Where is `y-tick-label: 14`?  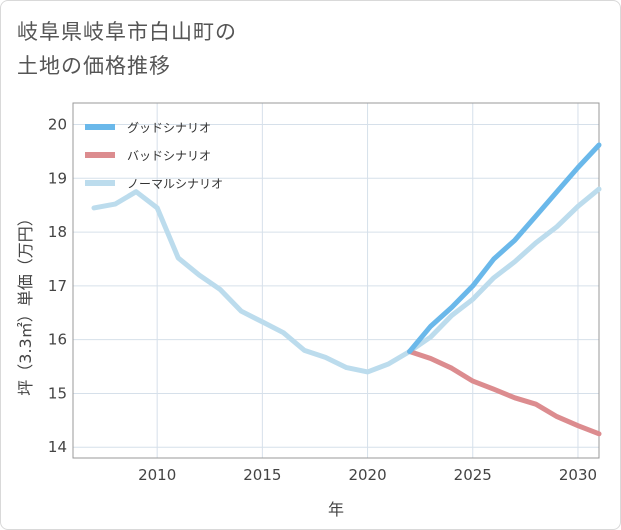 y-tick-label: 14 is located at coordinates (57, 447).